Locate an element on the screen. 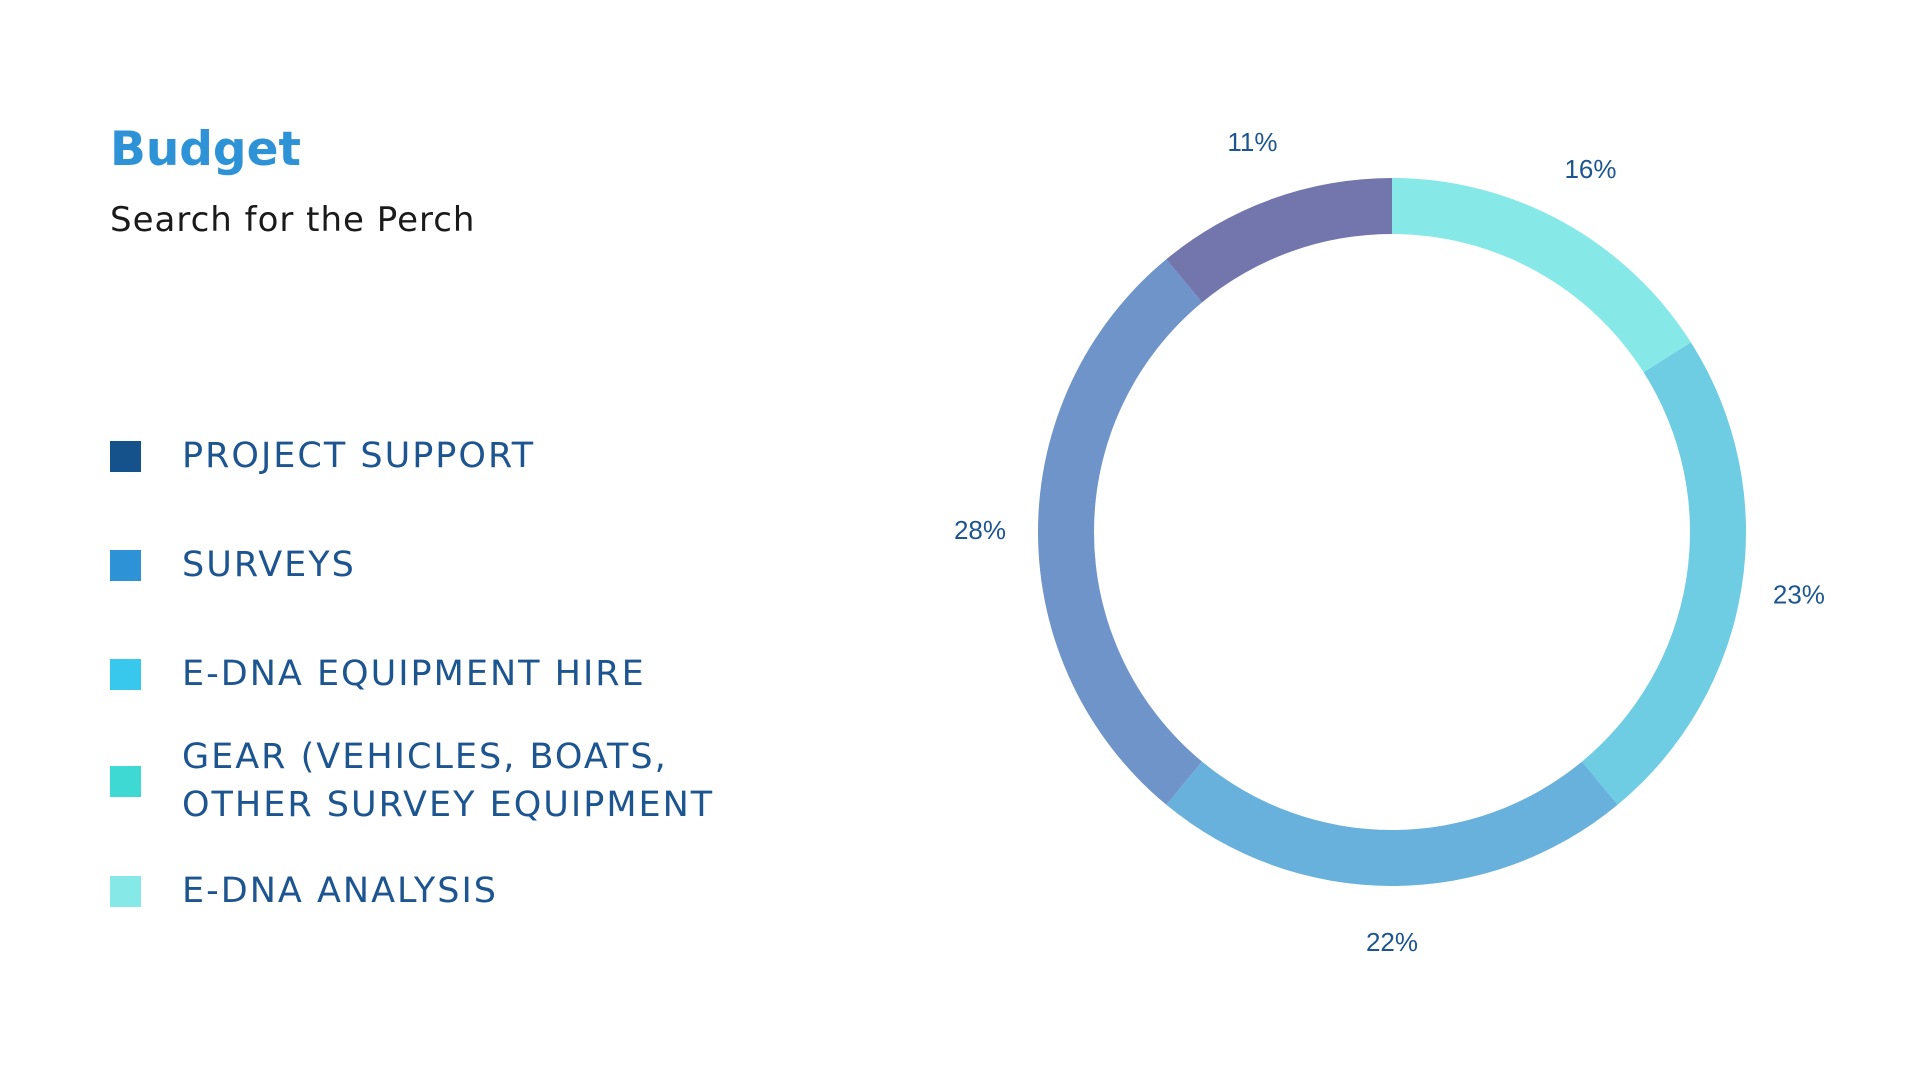  legend-item-project-support: PROJECT SUPPORT is located at coordinates (322, 456).